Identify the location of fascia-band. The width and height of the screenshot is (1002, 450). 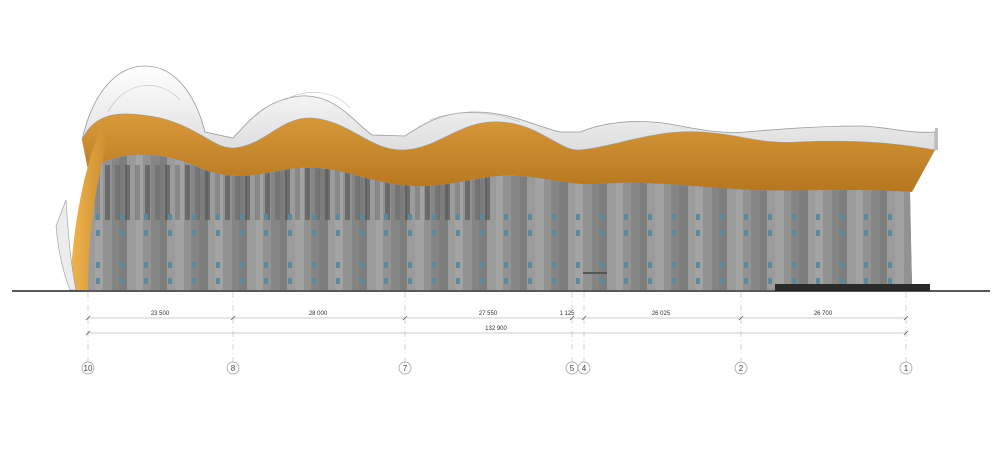
(508, 152).